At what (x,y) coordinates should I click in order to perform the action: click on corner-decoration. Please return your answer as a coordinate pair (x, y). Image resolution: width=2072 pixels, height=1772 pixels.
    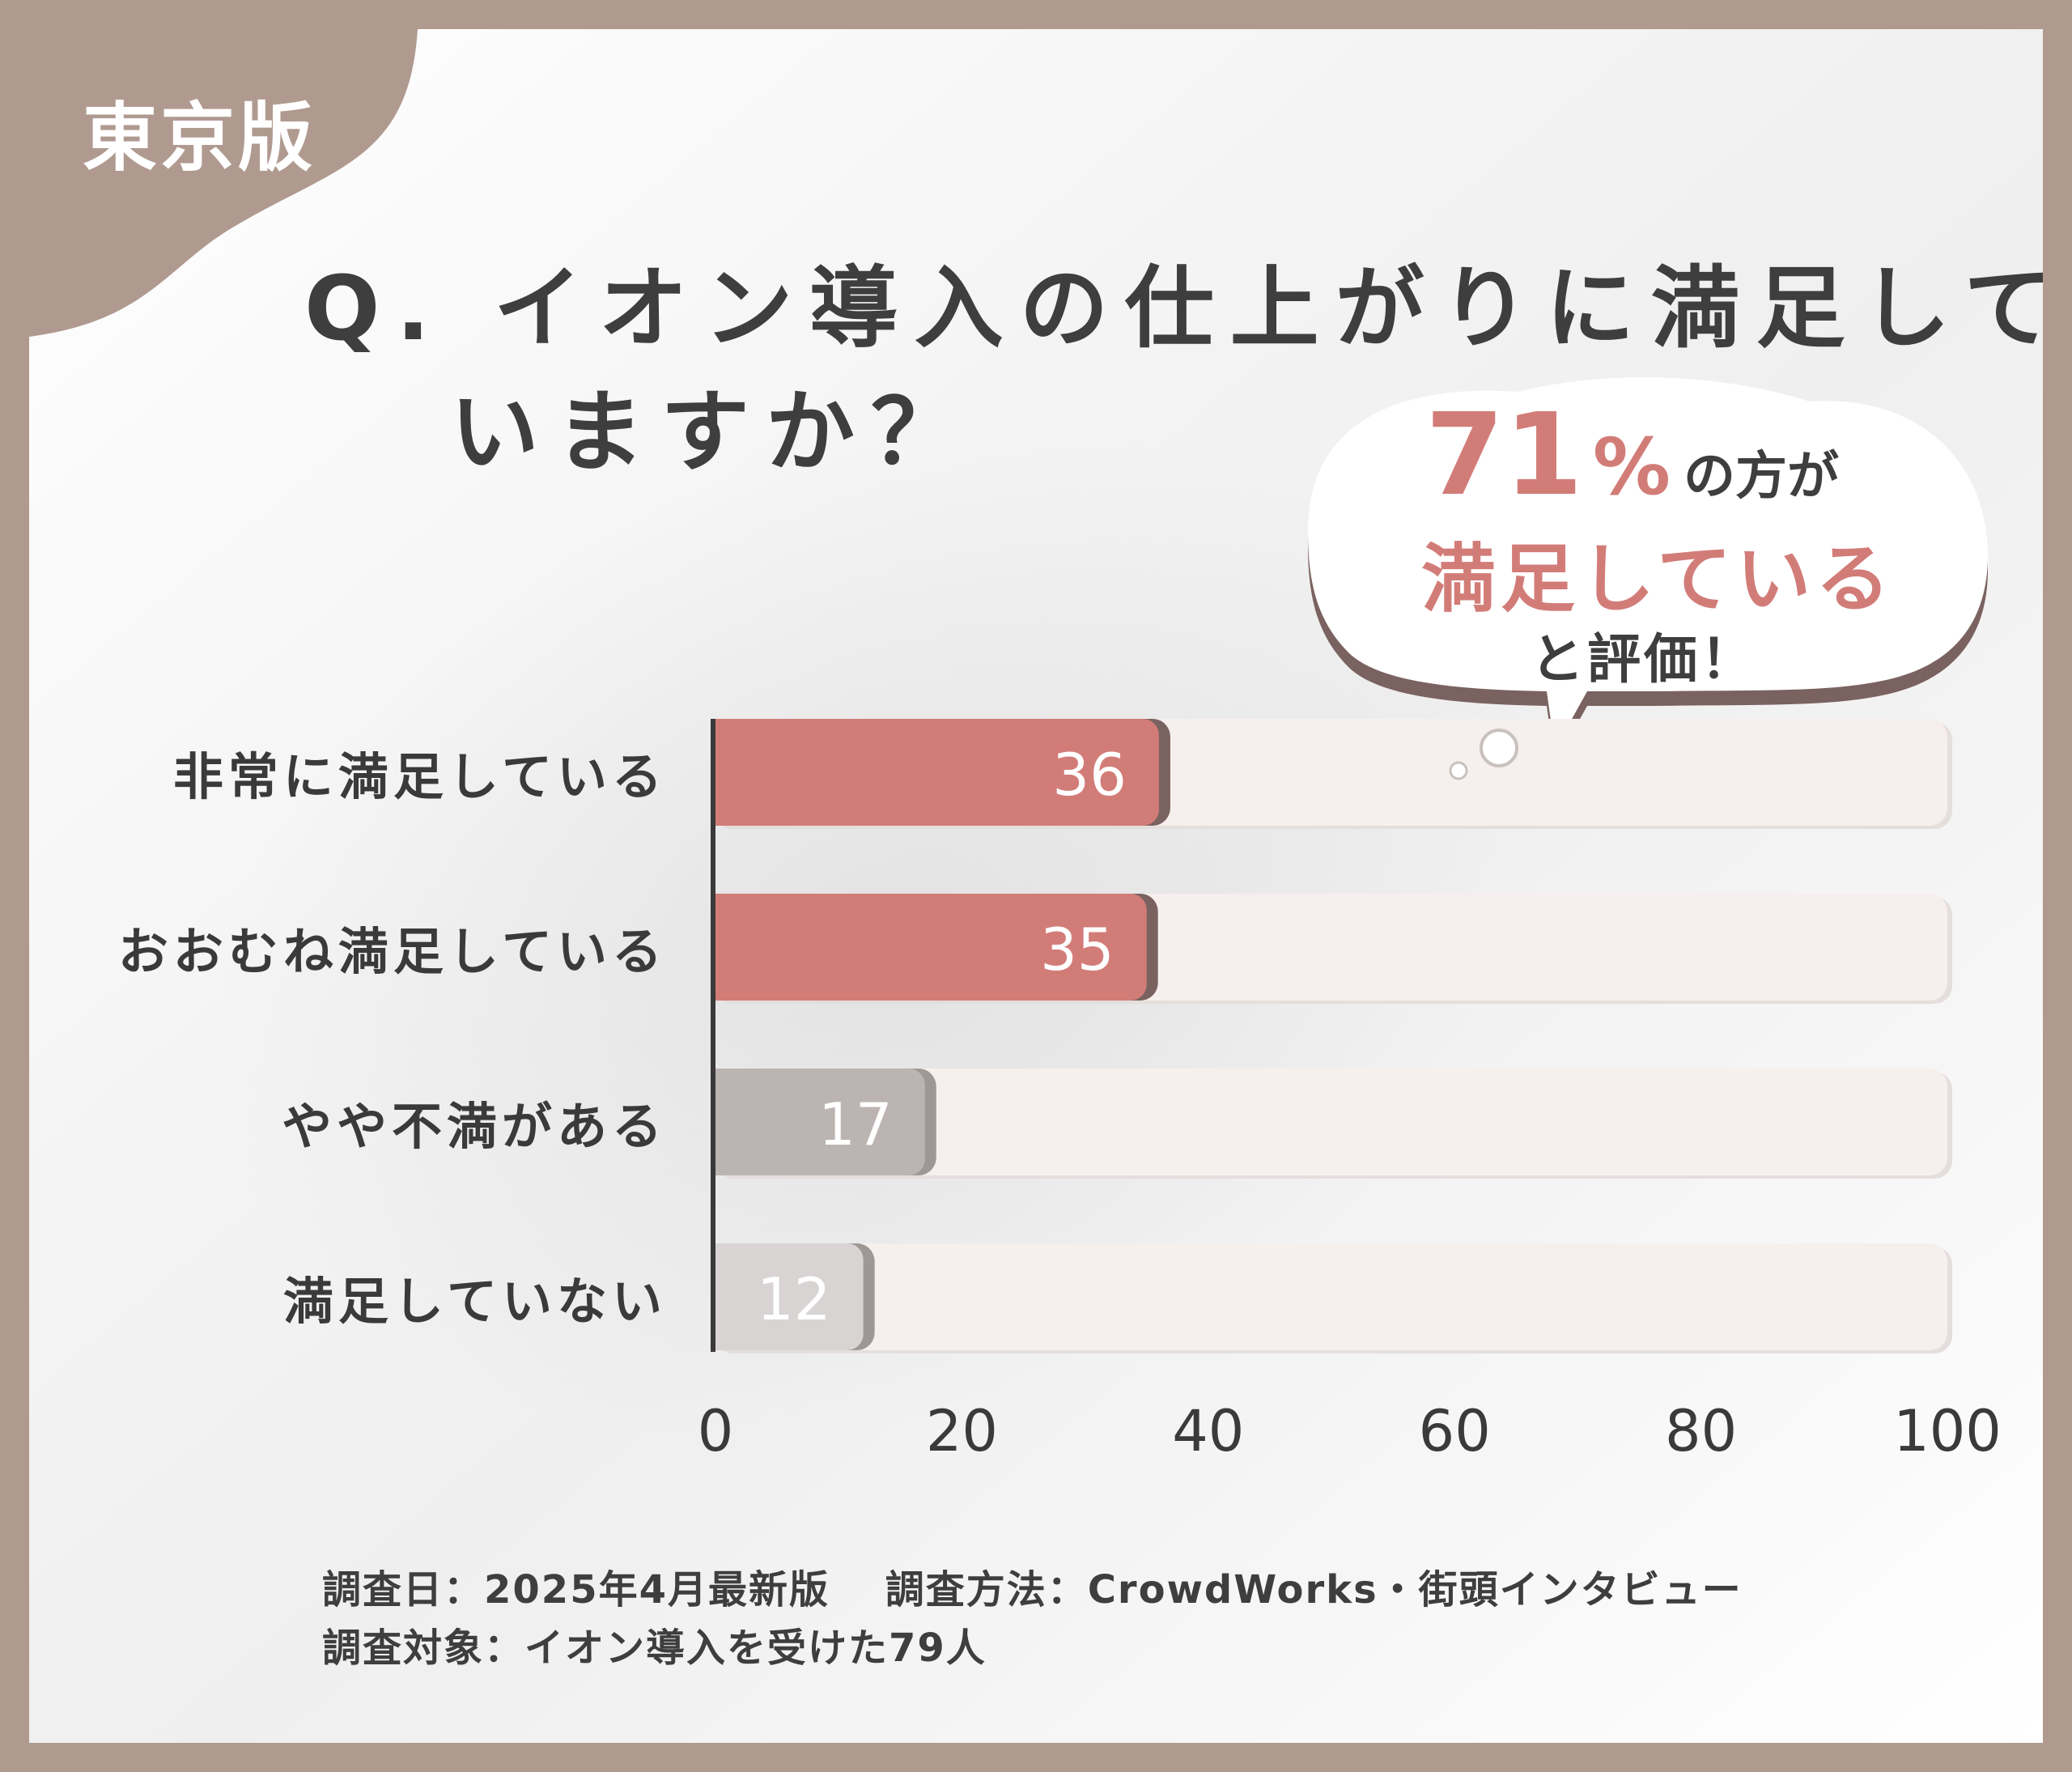
    Looking at the image, I should click on (223, 183).